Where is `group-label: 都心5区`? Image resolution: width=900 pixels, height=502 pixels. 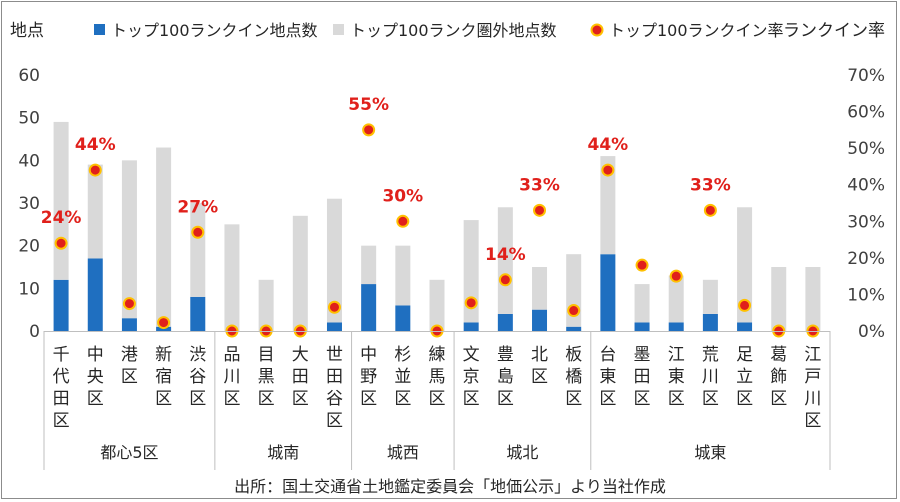
group-label: 都心5区 is located at coordinates (129, 452).